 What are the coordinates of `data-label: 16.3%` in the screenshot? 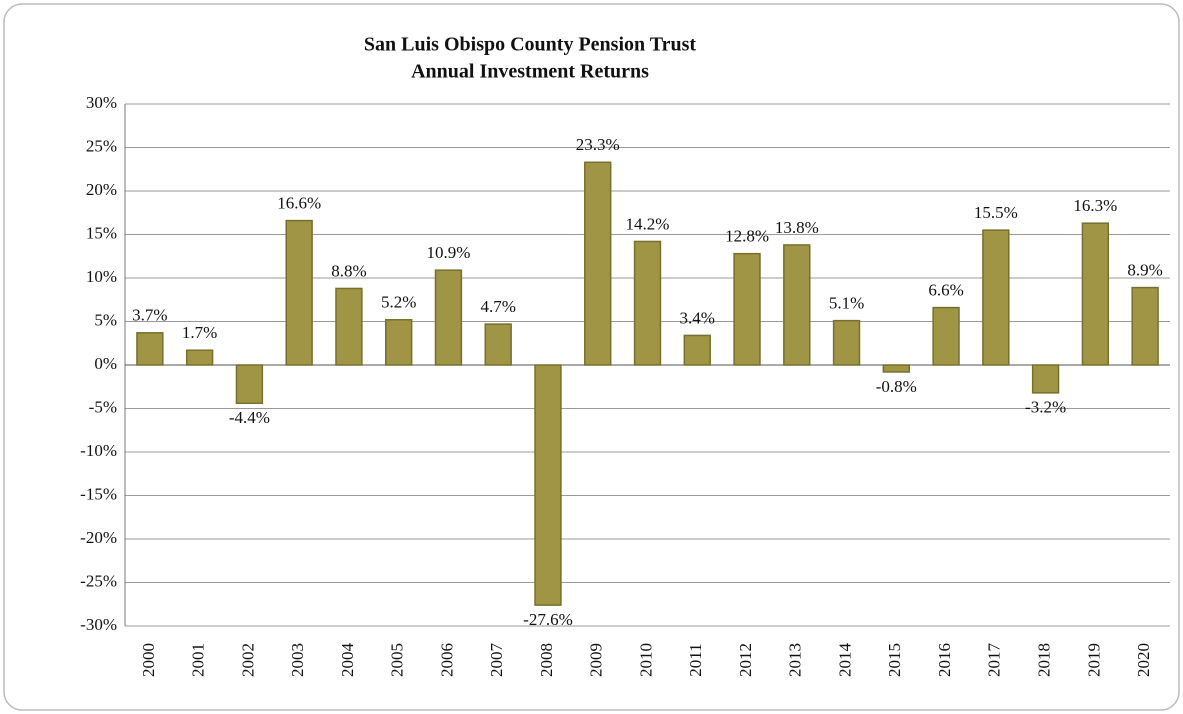 It's located at (1095, 205).